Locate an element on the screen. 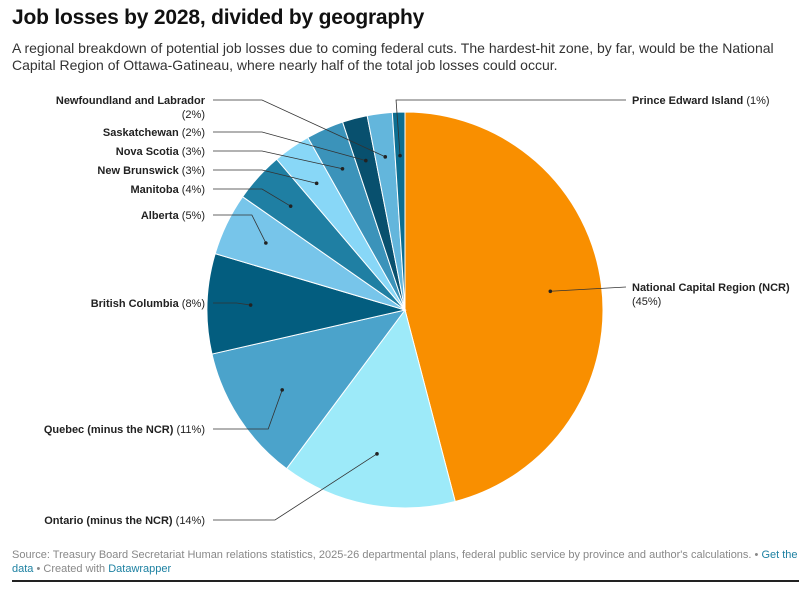 This screenshot has height=592, width=811. slice-label-ontario-minus-the-ncr: Ontario (minus the NCR) (14%) is located at coordinates (124, 521).